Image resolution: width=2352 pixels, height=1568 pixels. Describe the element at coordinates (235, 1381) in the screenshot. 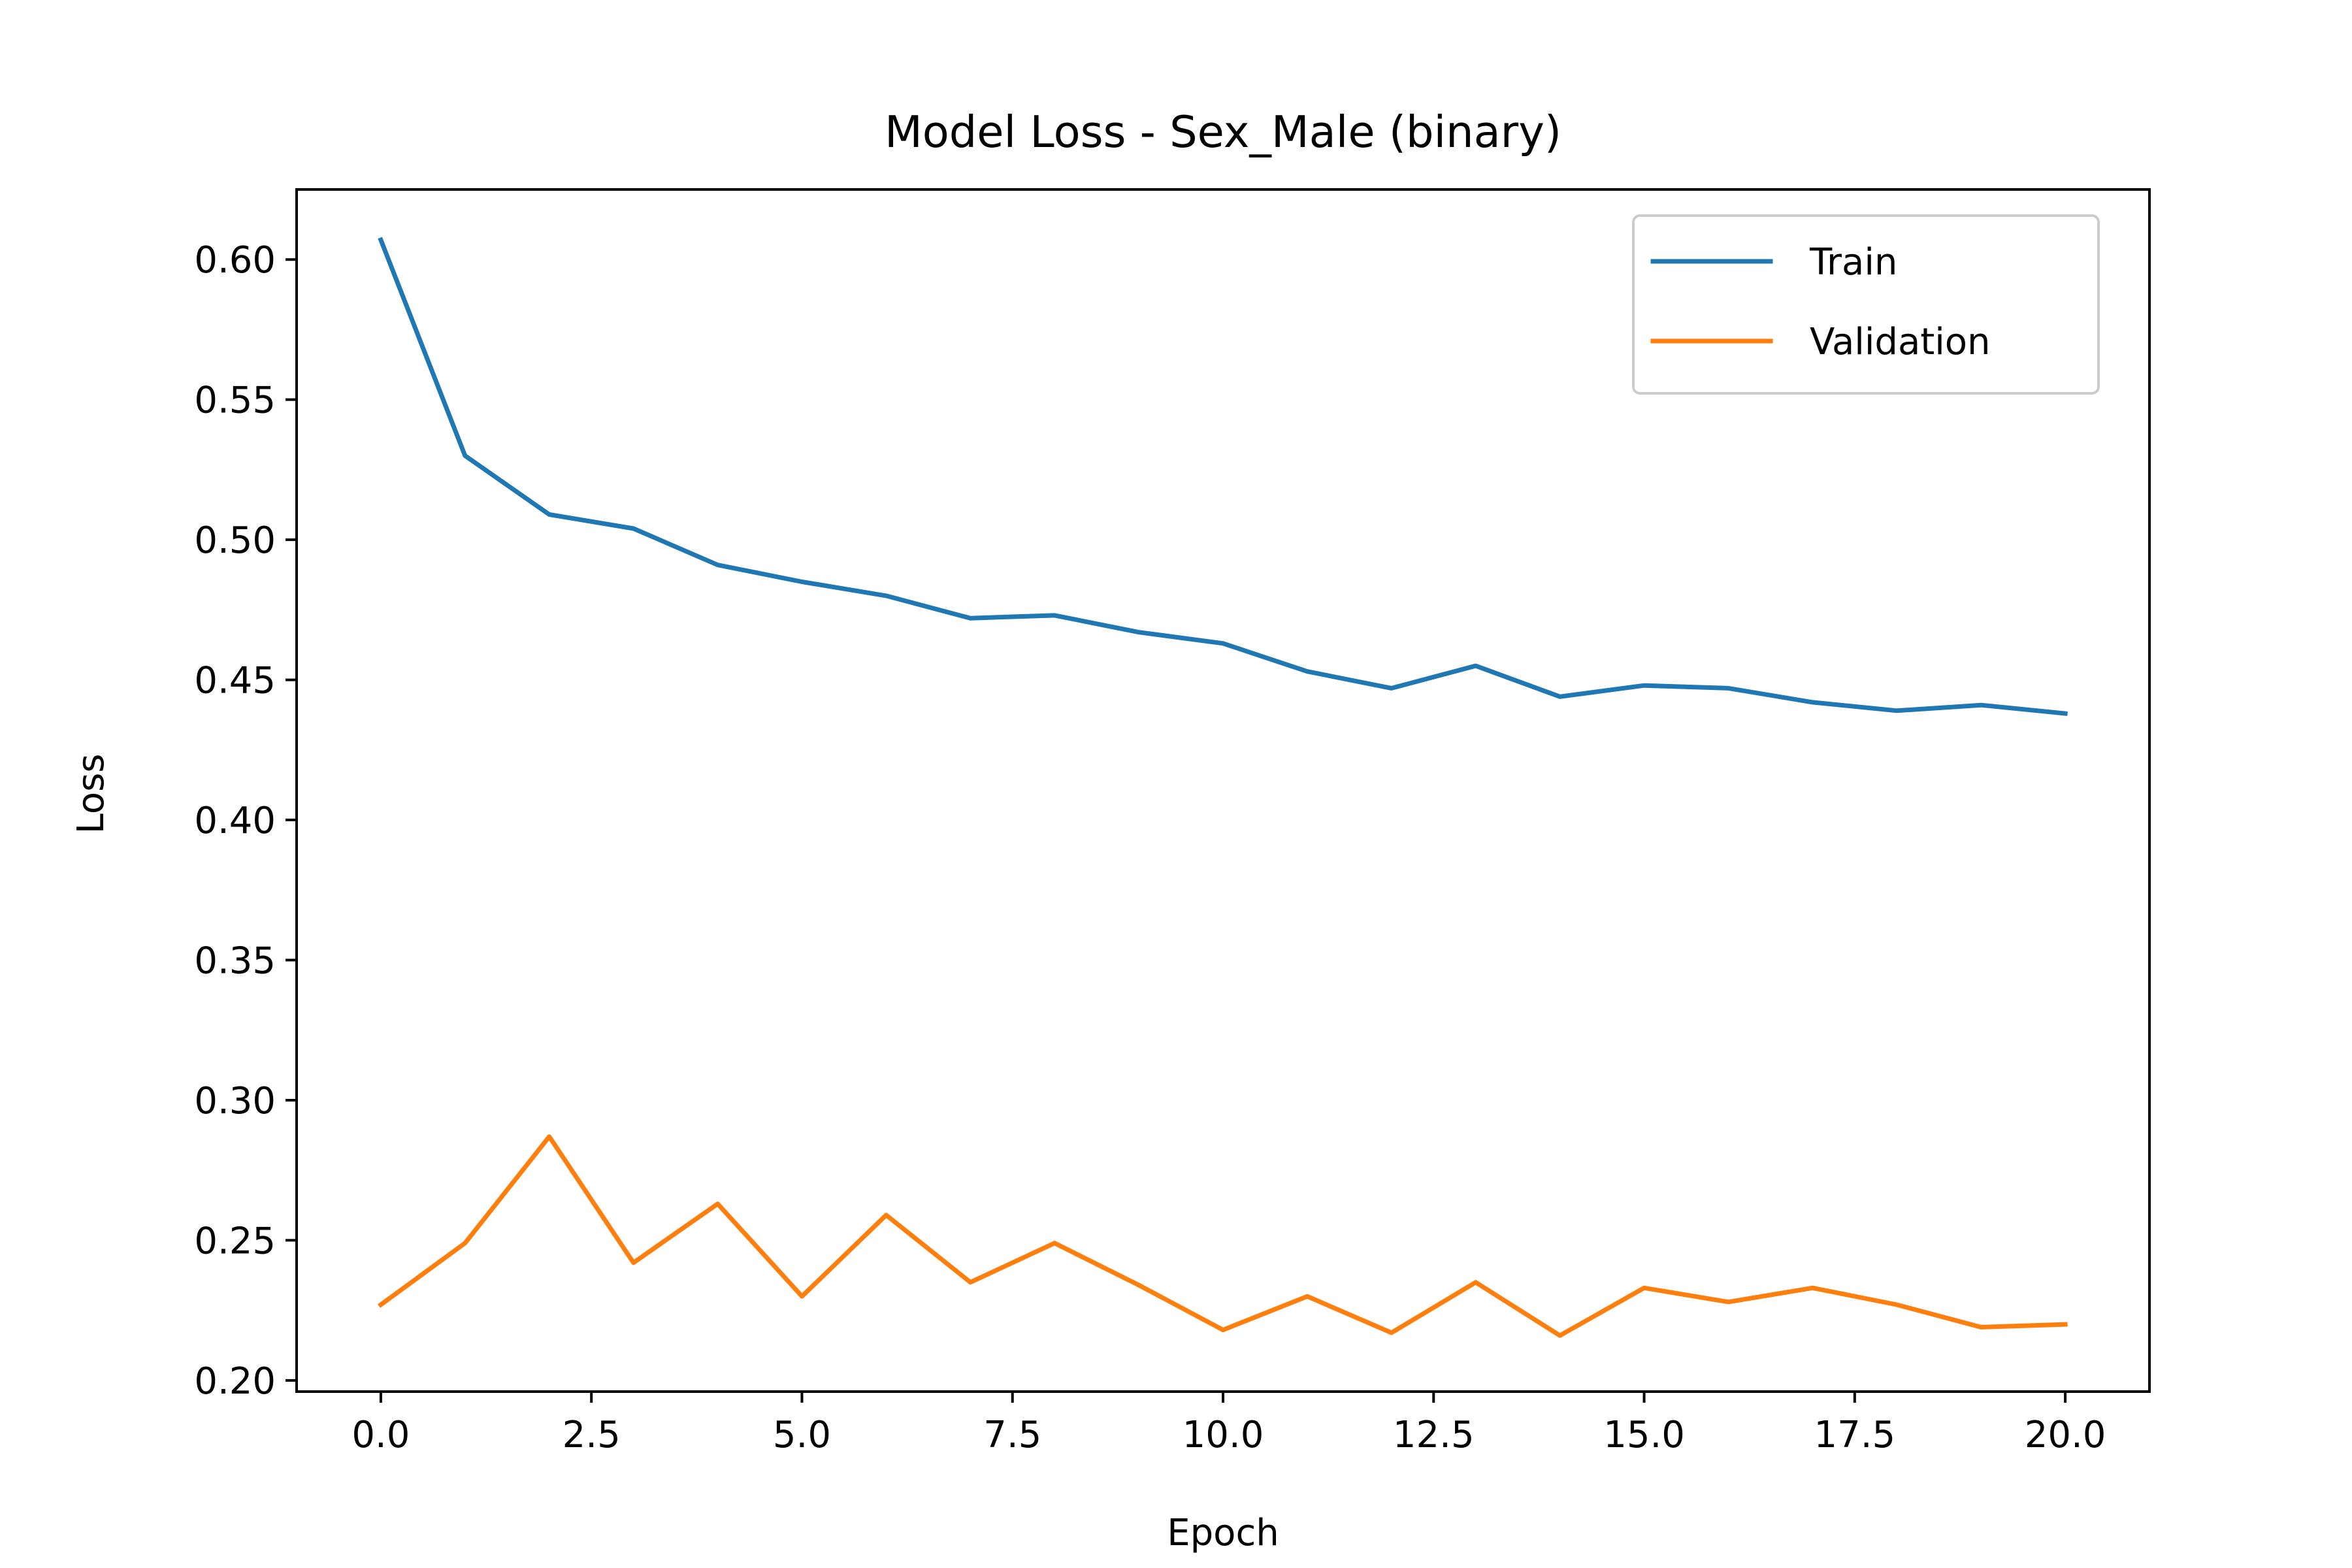

I see `y-tick-label: 0.20` at that location.